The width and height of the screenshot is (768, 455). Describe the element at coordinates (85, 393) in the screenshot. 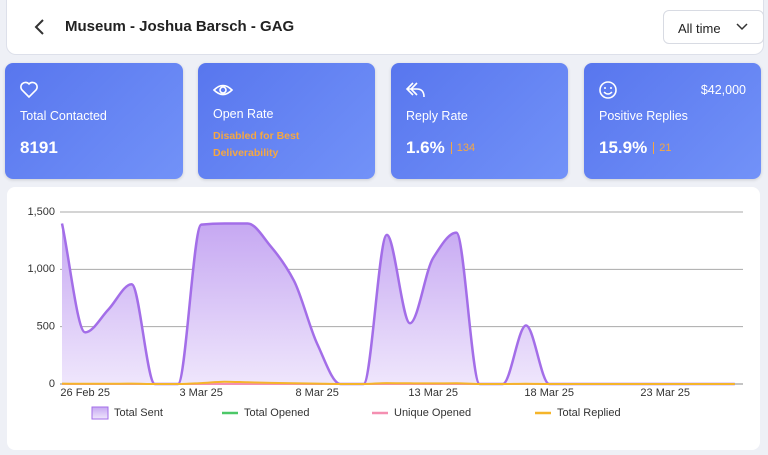

I see `x-tick-label: 26 Feb 25` at that location.